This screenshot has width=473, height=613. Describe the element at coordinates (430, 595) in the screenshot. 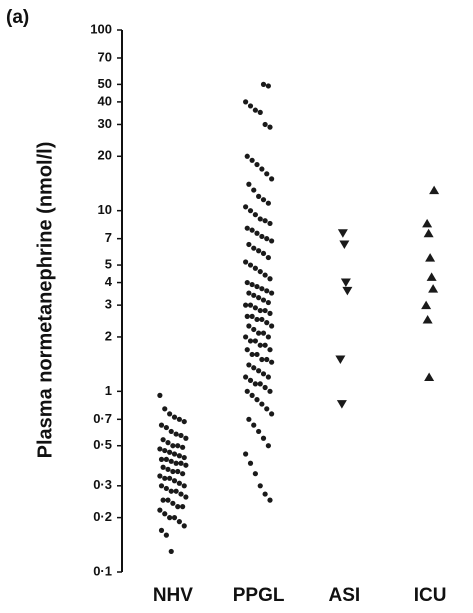

I see `x-tick-label: ICU` at that location.